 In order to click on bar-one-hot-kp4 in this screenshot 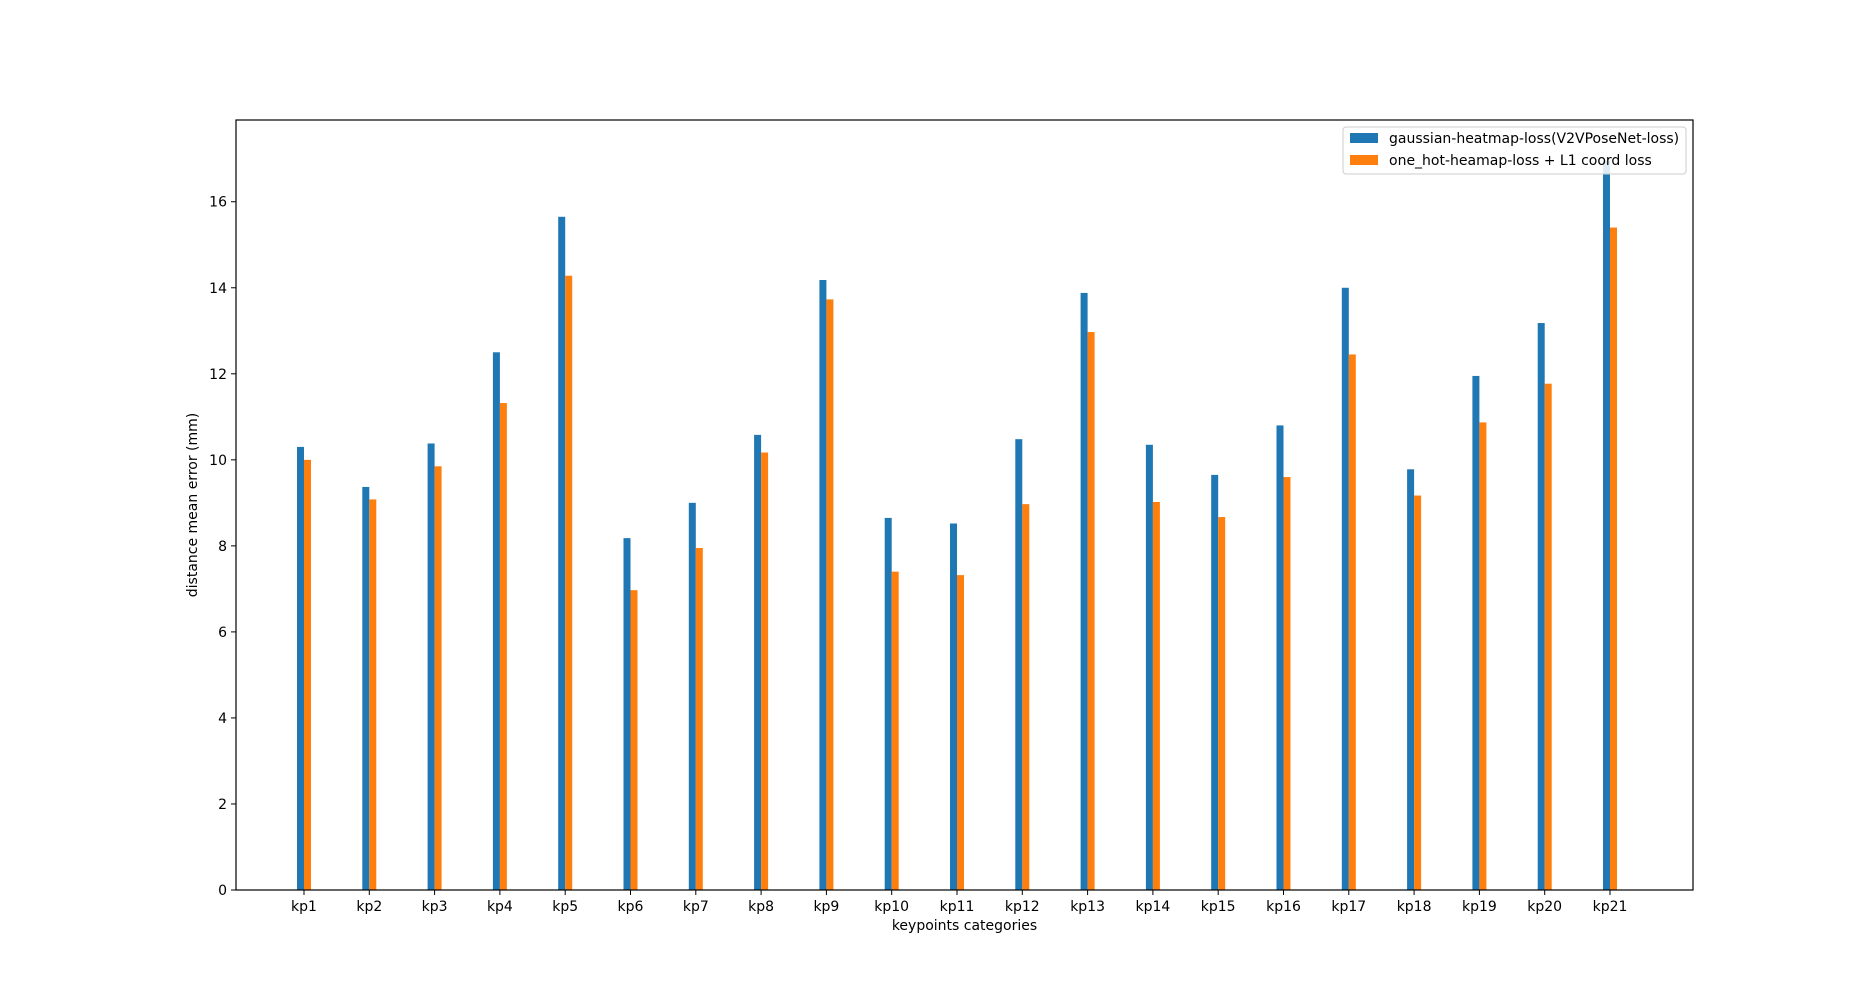, I will do `click(503, 646)`.